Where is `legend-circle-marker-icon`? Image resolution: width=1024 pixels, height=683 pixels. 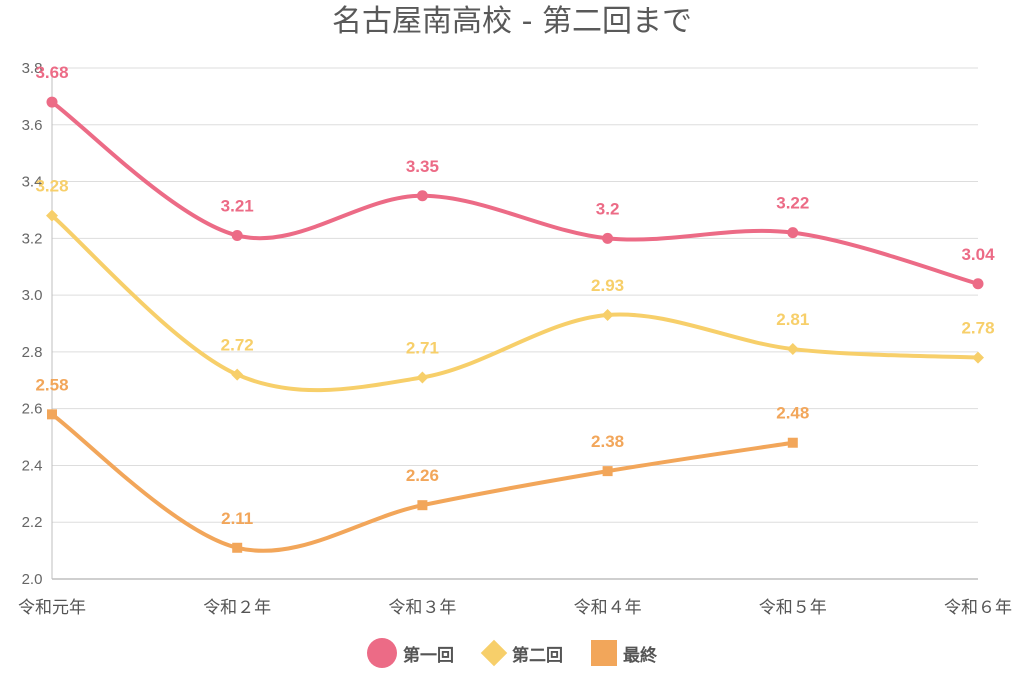
legend-circle-marker-icon is located at coordinates (382, 653).